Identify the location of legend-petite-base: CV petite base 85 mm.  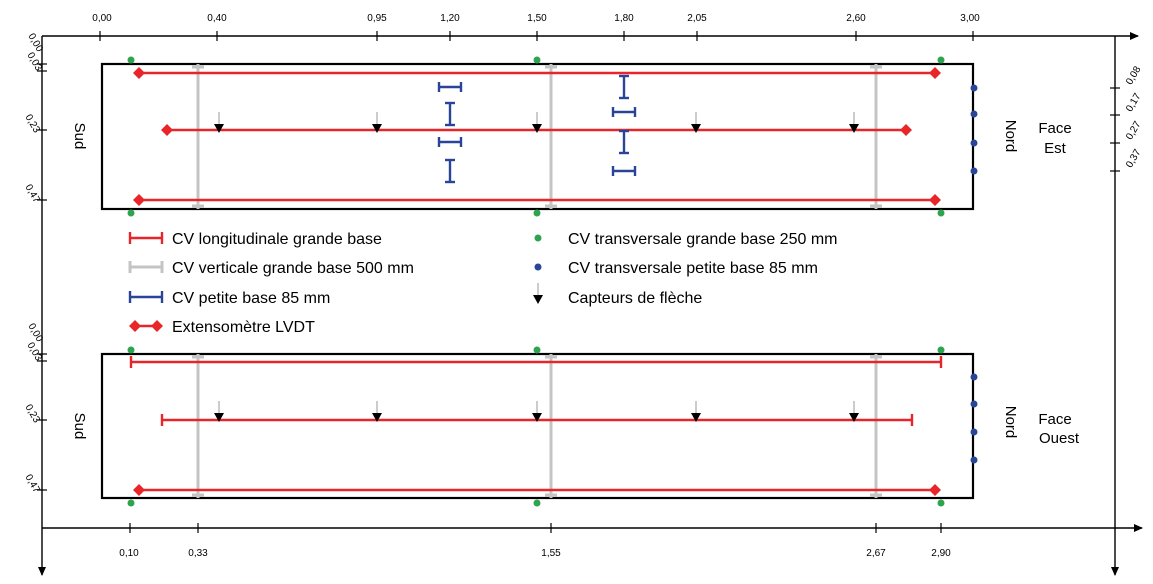
(251, 298).